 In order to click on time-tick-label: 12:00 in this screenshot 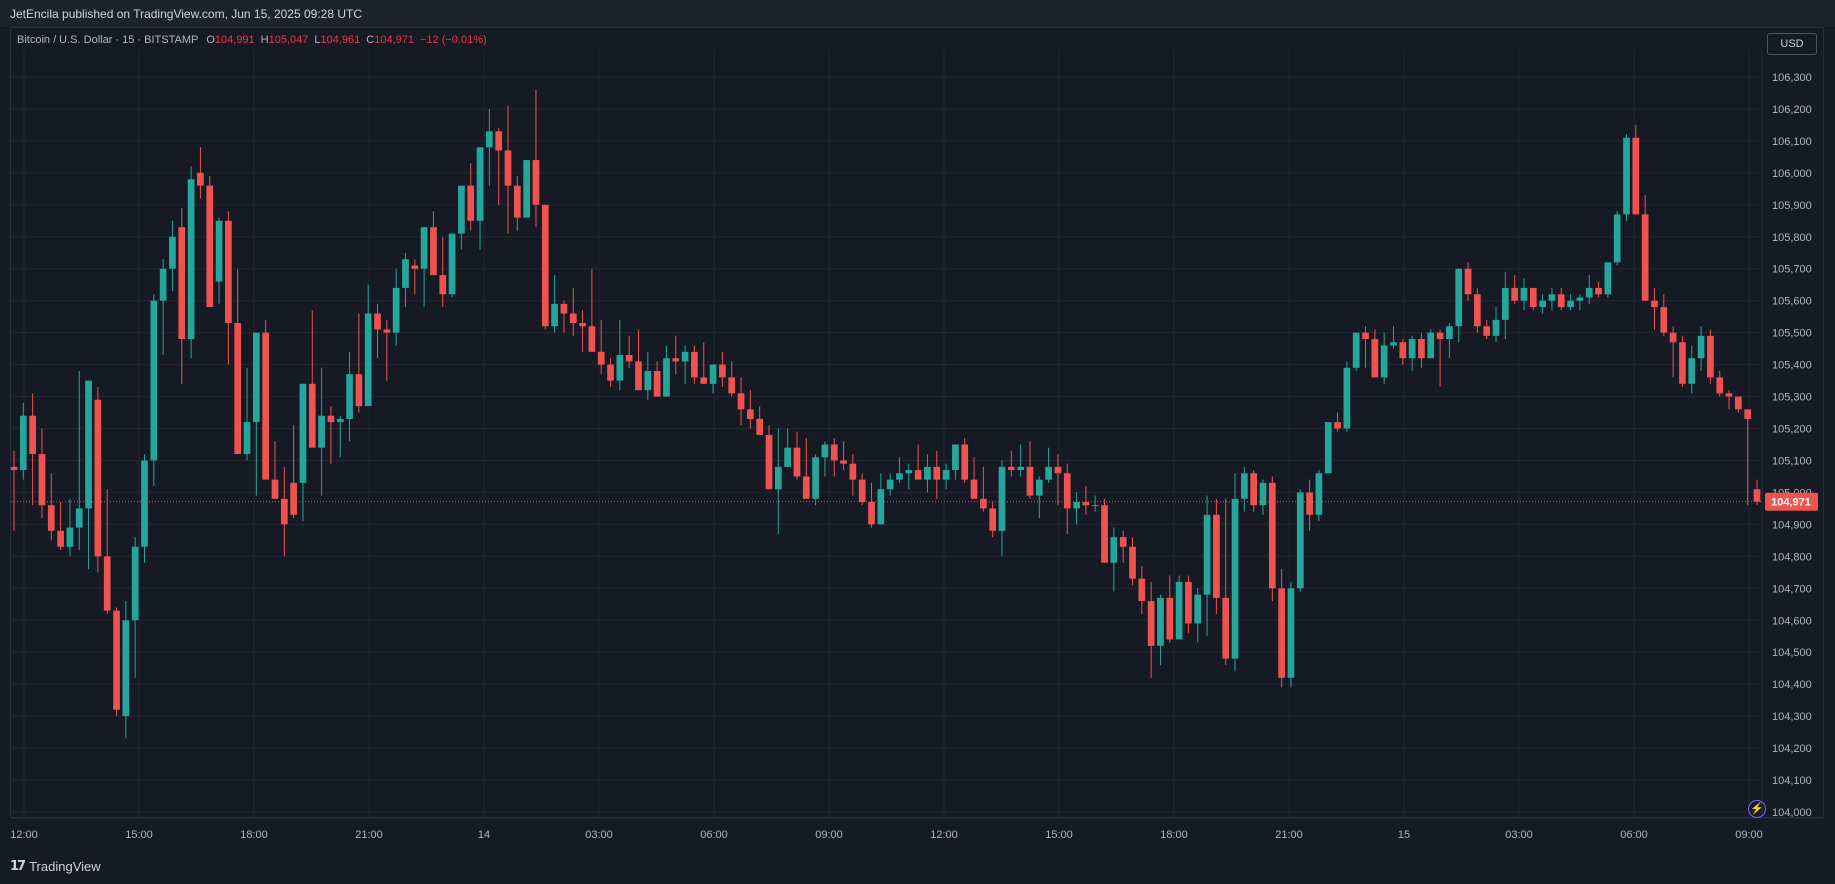, I will do `click(944, 835)`.